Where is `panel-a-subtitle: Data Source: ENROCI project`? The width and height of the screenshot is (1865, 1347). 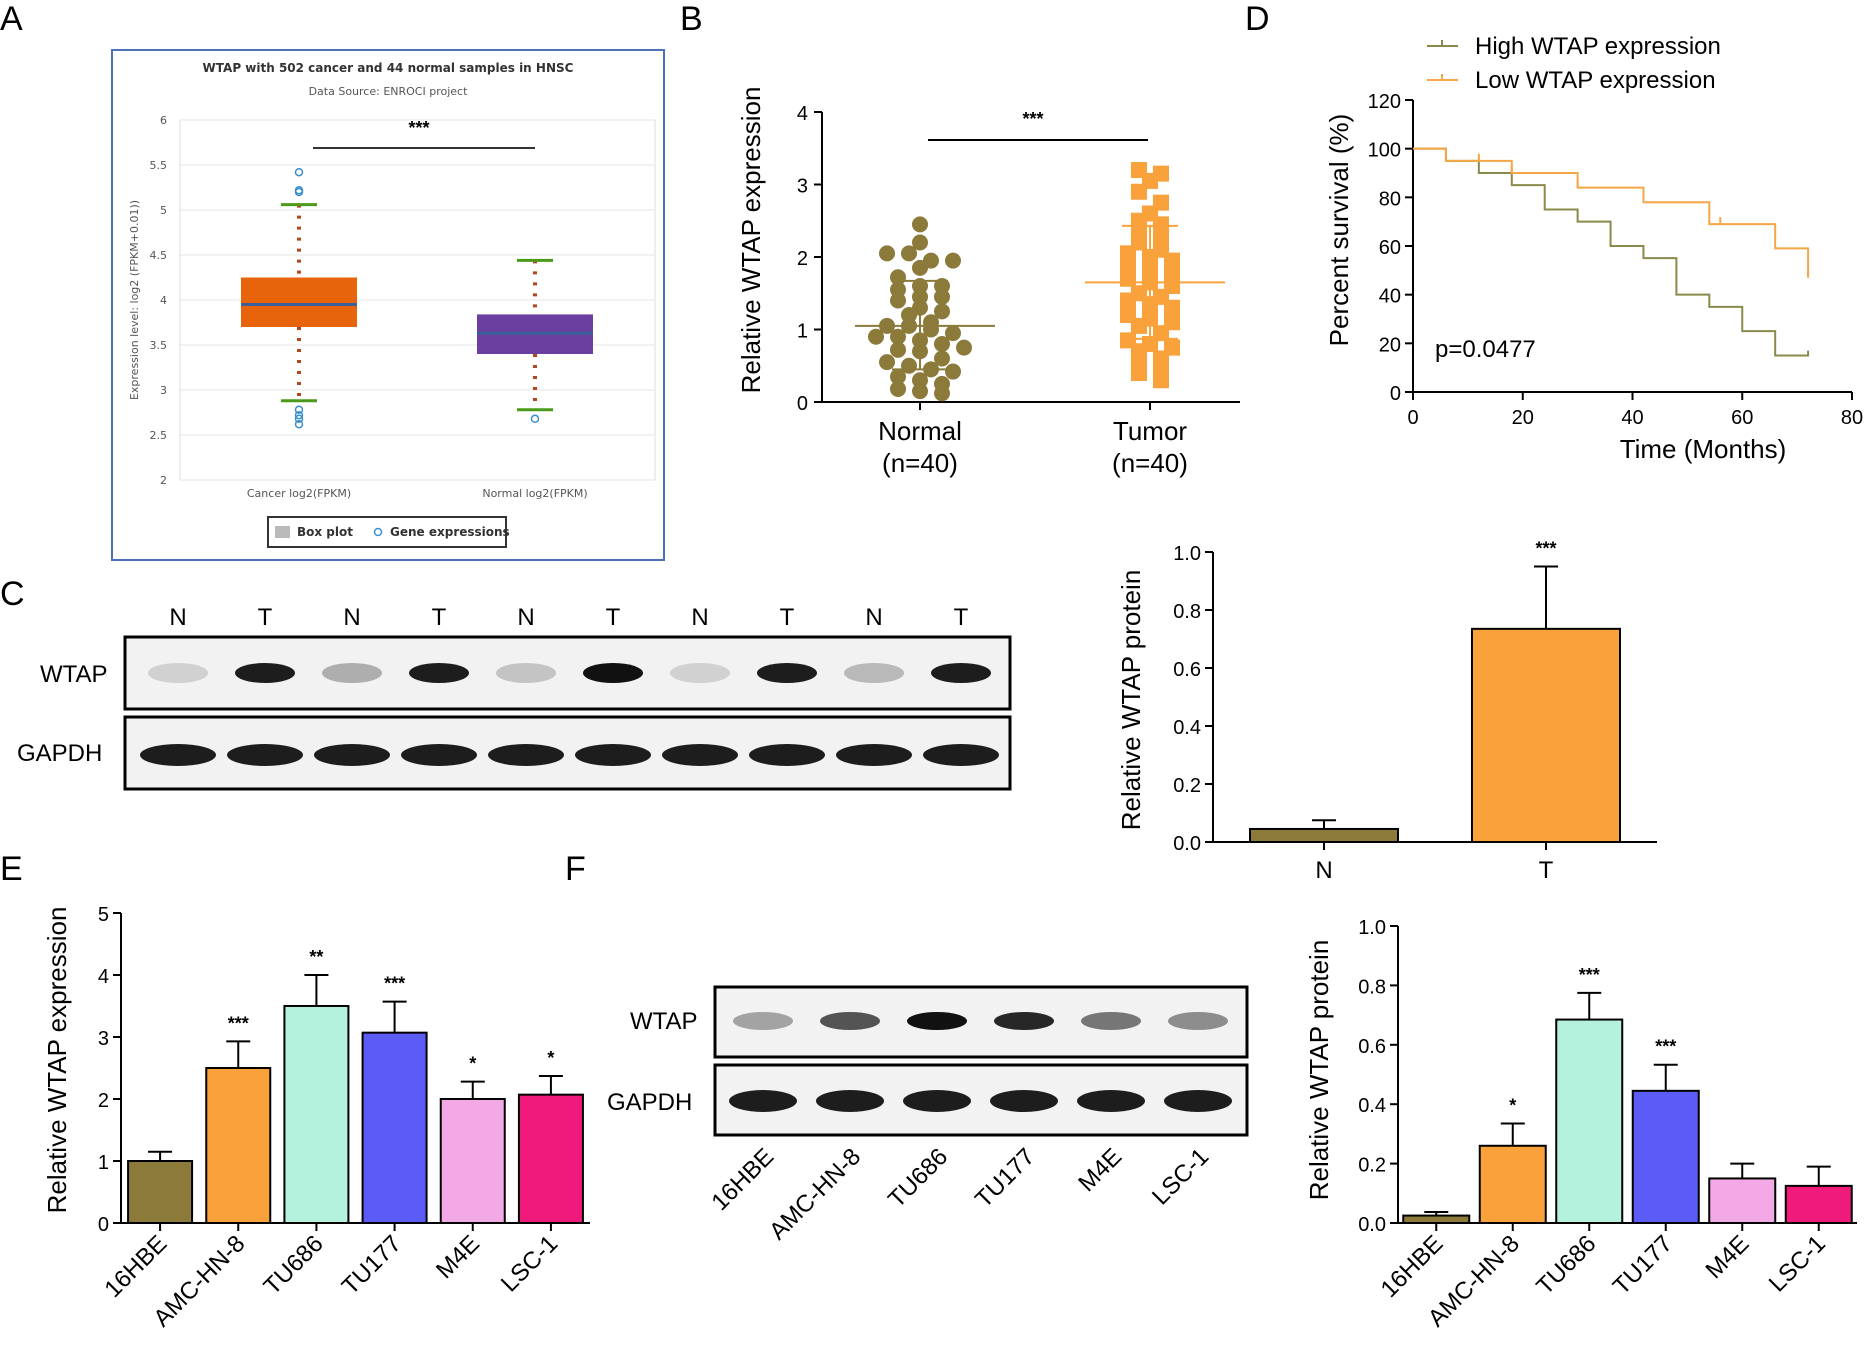
panel-a-subtitle: Data Source: ENROCI project is located at coordinates (389, 91).